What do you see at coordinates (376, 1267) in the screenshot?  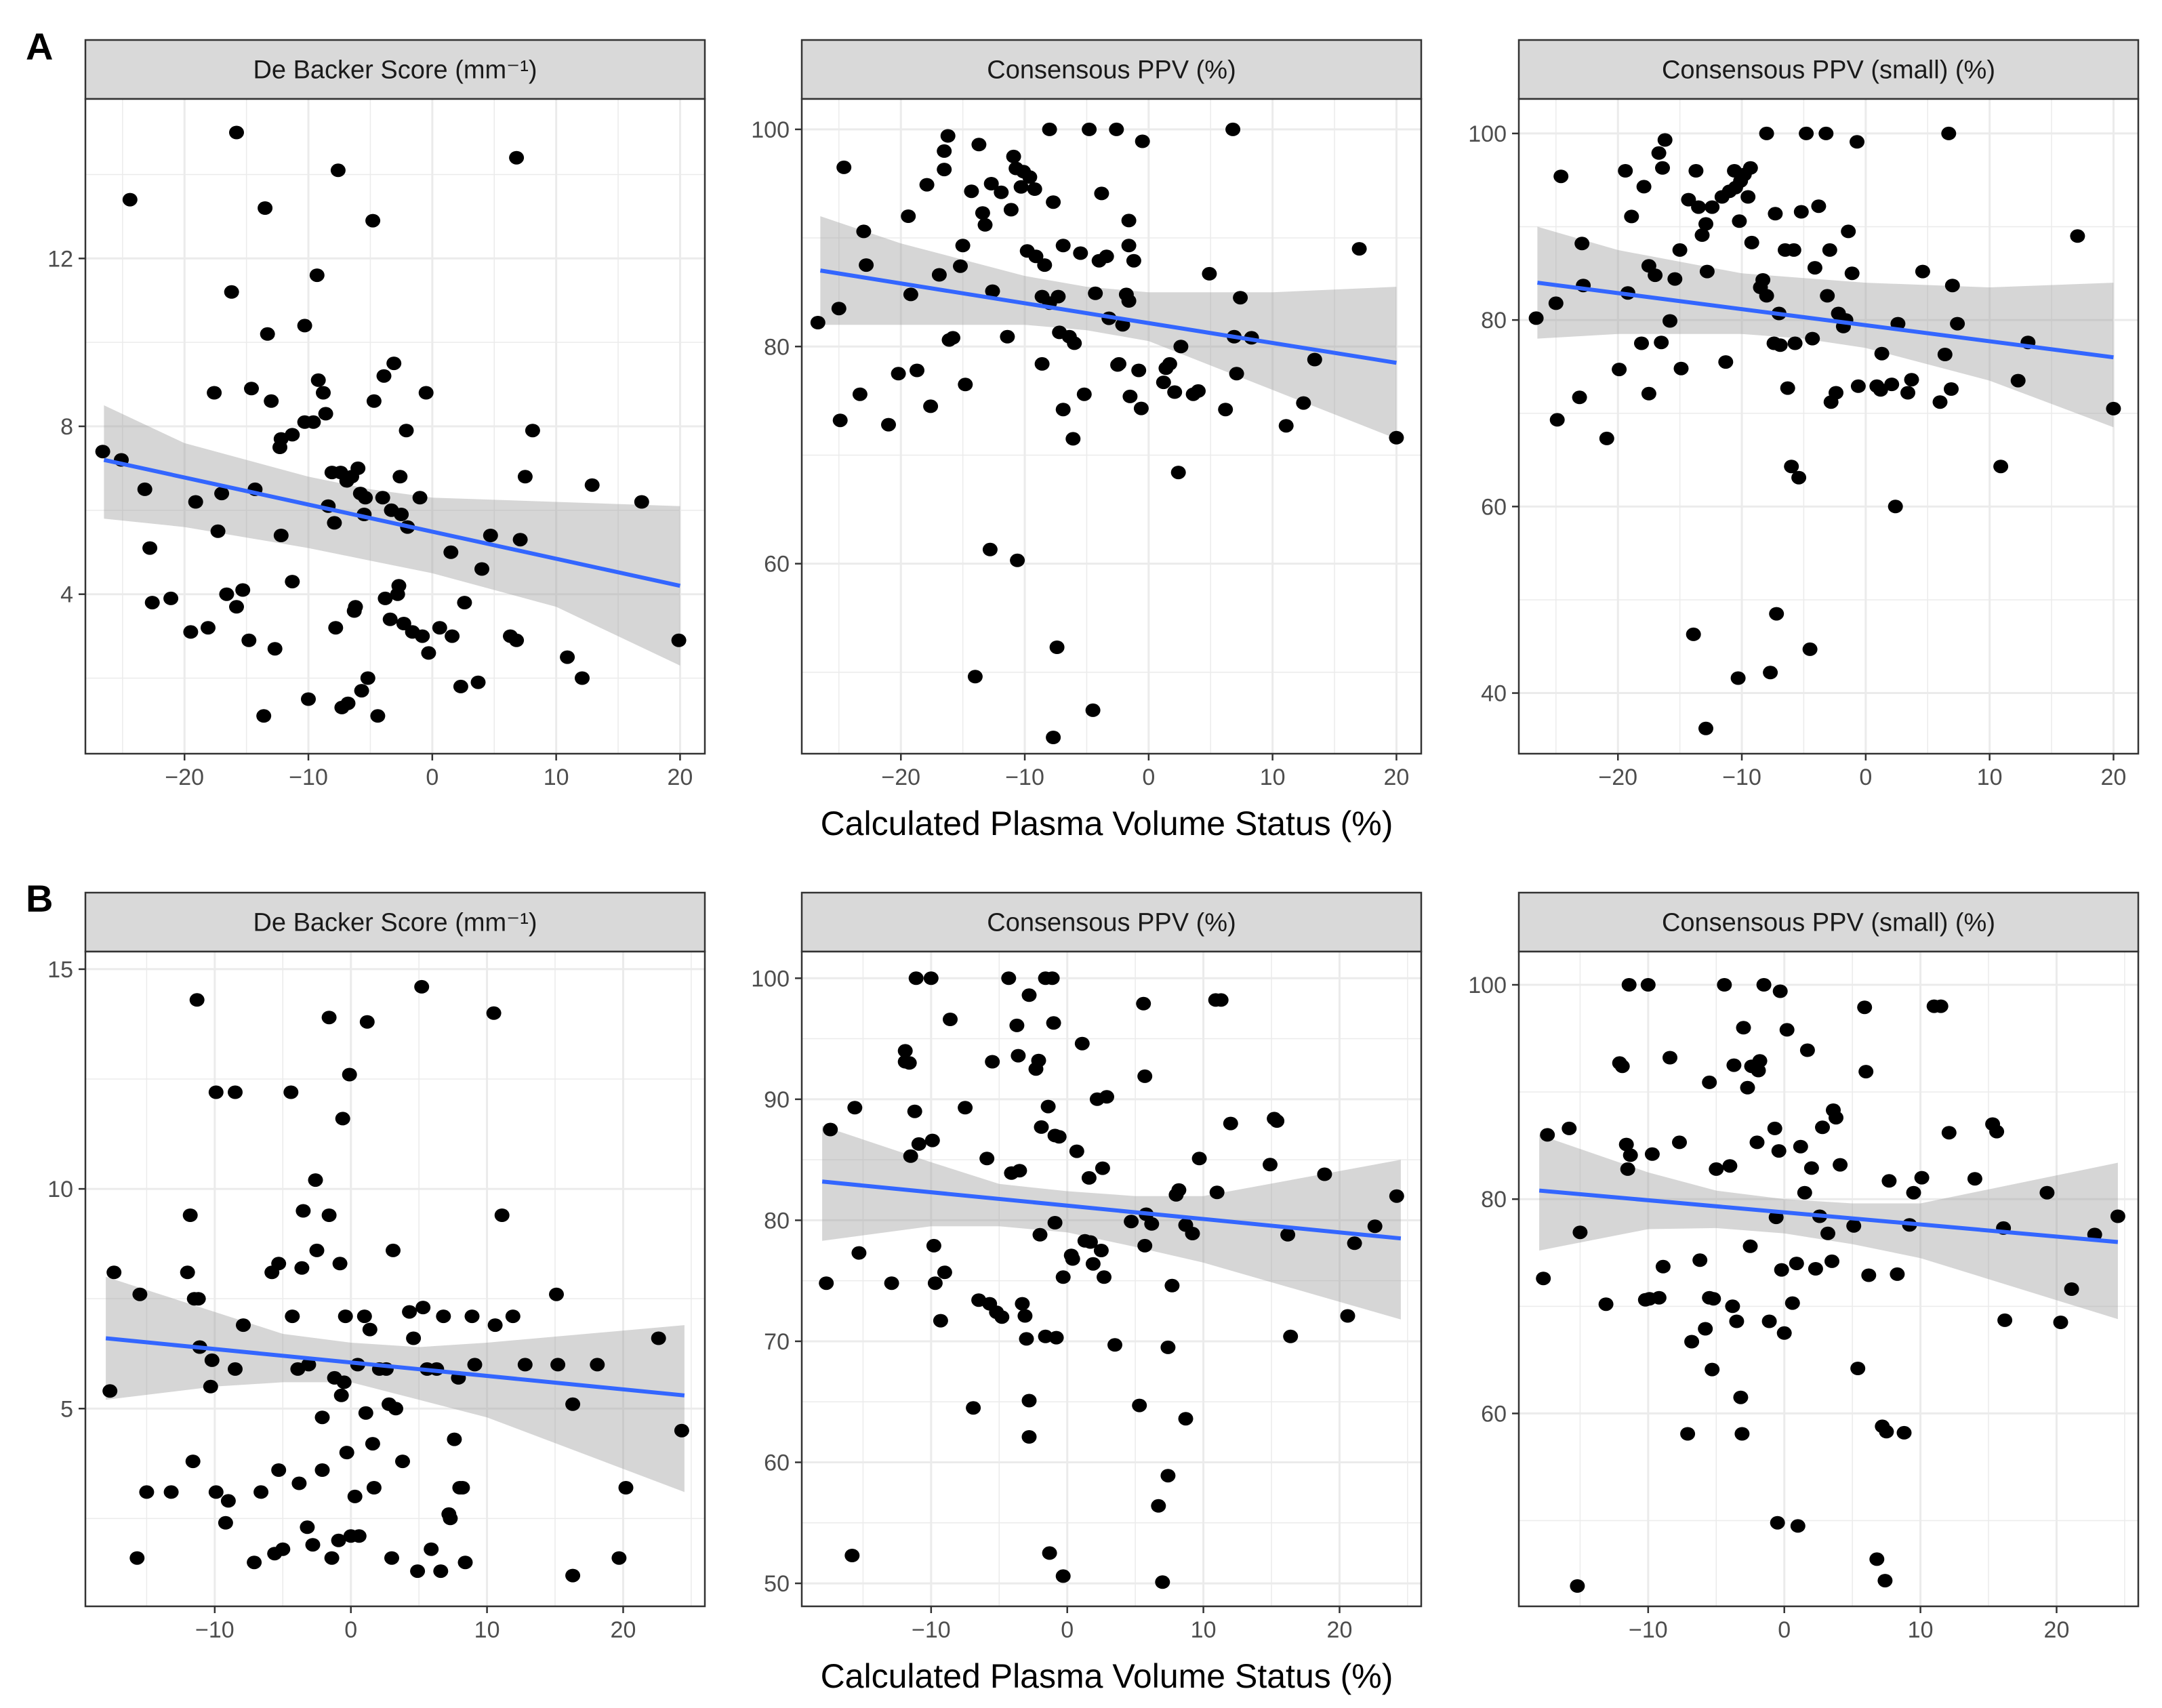 I see `facet-b-de-backer: De Backer Score (mm⁻¹) −10 0 10 20 5 10 15` at bounding box center [376, 1267].